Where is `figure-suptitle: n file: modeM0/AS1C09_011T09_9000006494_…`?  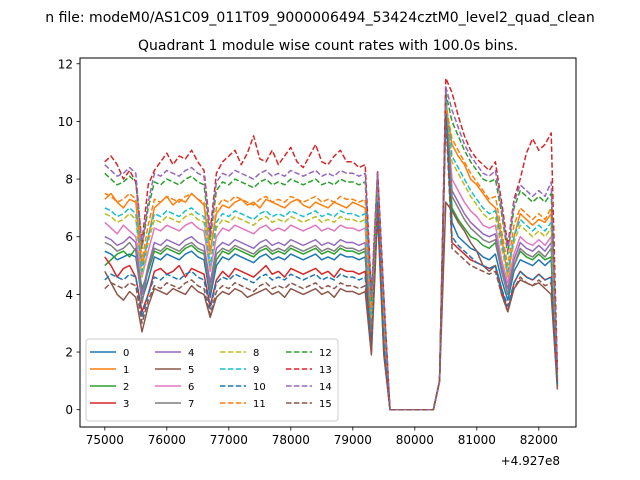
figure-suptitle: n file: modeM0/AS1C09_011T09_9000006494_… is located at coordinates (319, 18).